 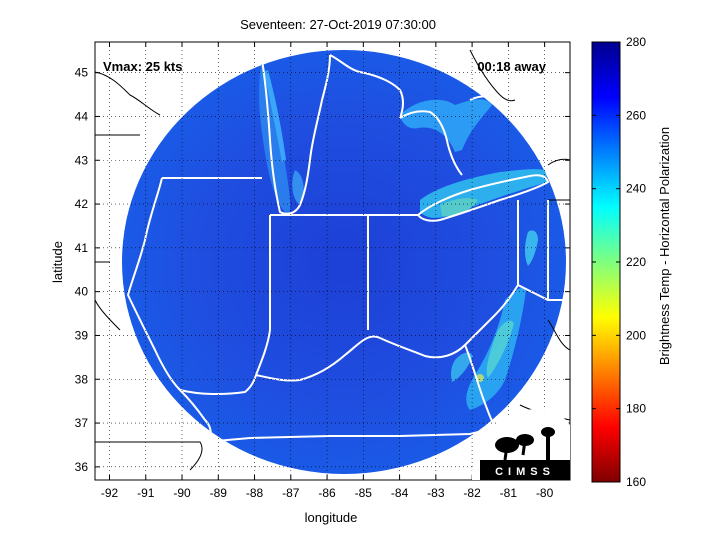 I want to click on x-tick-label: -92, so click(x=110, y=493).